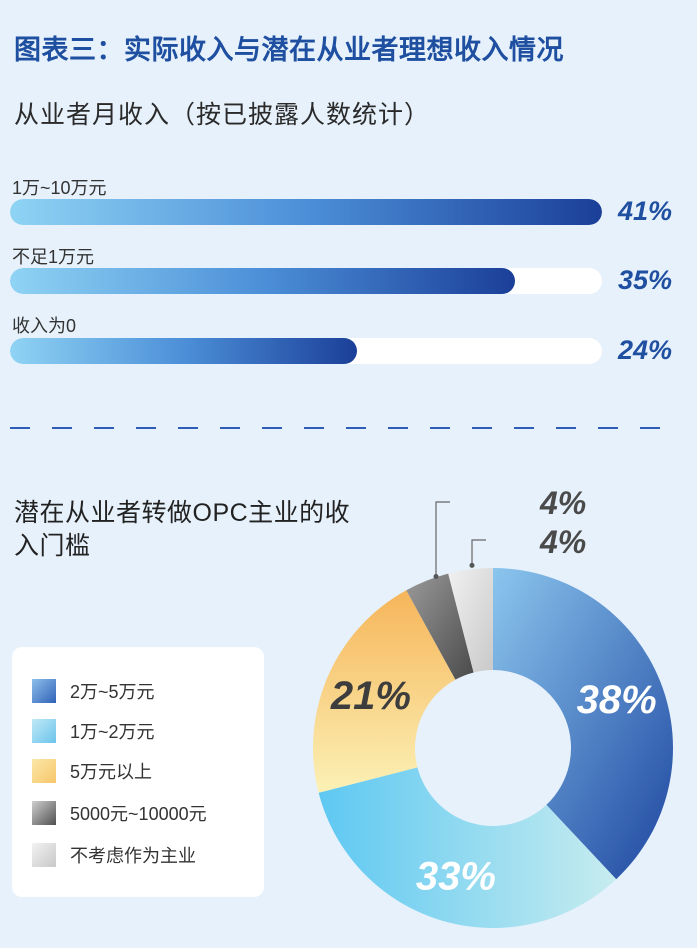 The width and height of the screenshot is (697, 948). I want to click on legend-item: 2万~5万元, so click(93, 691).